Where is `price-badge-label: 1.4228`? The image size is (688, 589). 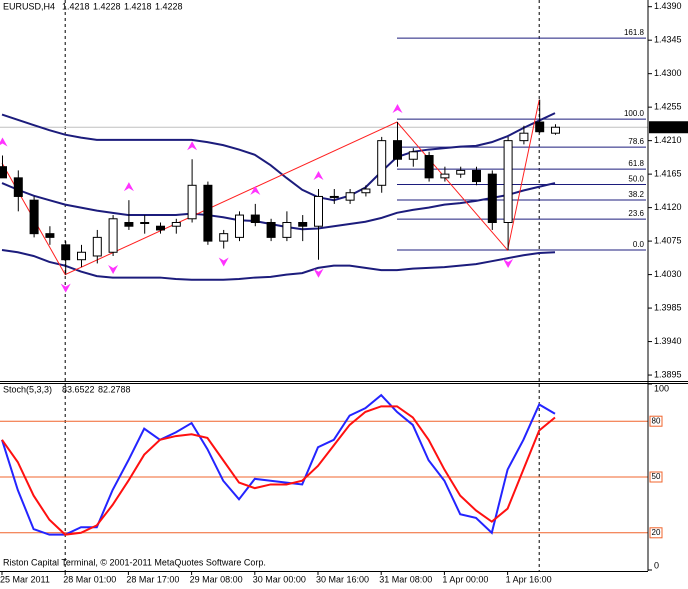 price-badge-label: 1.4228 is located at coordinates (667, 127).